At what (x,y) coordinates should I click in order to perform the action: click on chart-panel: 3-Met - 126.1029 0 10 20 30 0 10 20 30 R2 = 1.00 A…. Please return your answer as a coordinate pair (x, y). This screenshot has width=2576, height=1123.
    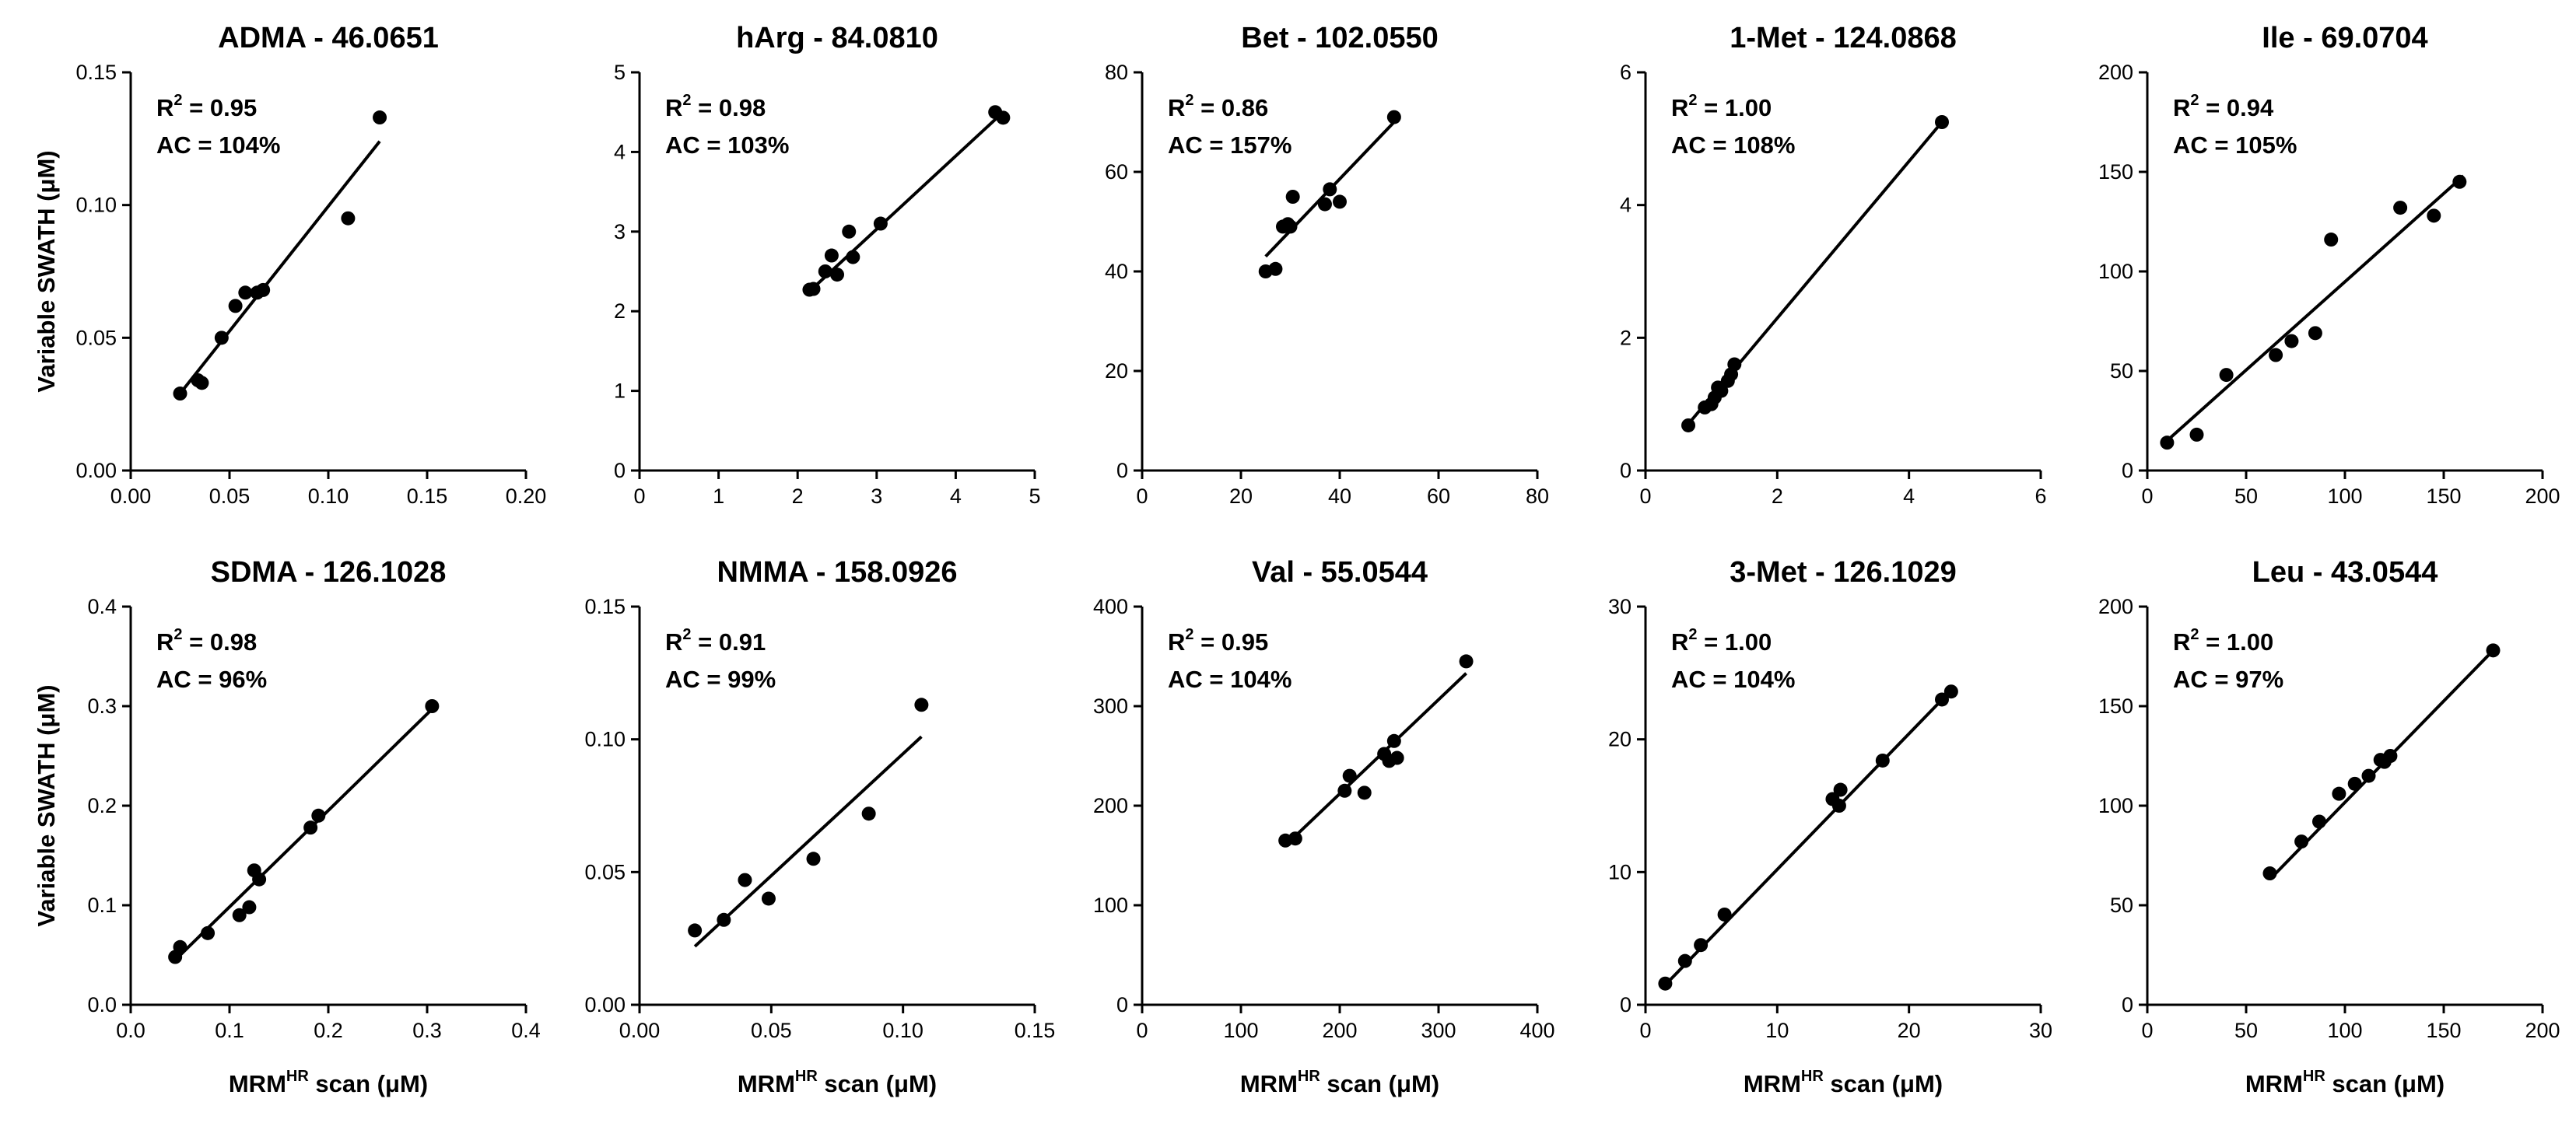
    Looking at the image, I should click on (1830, 826).